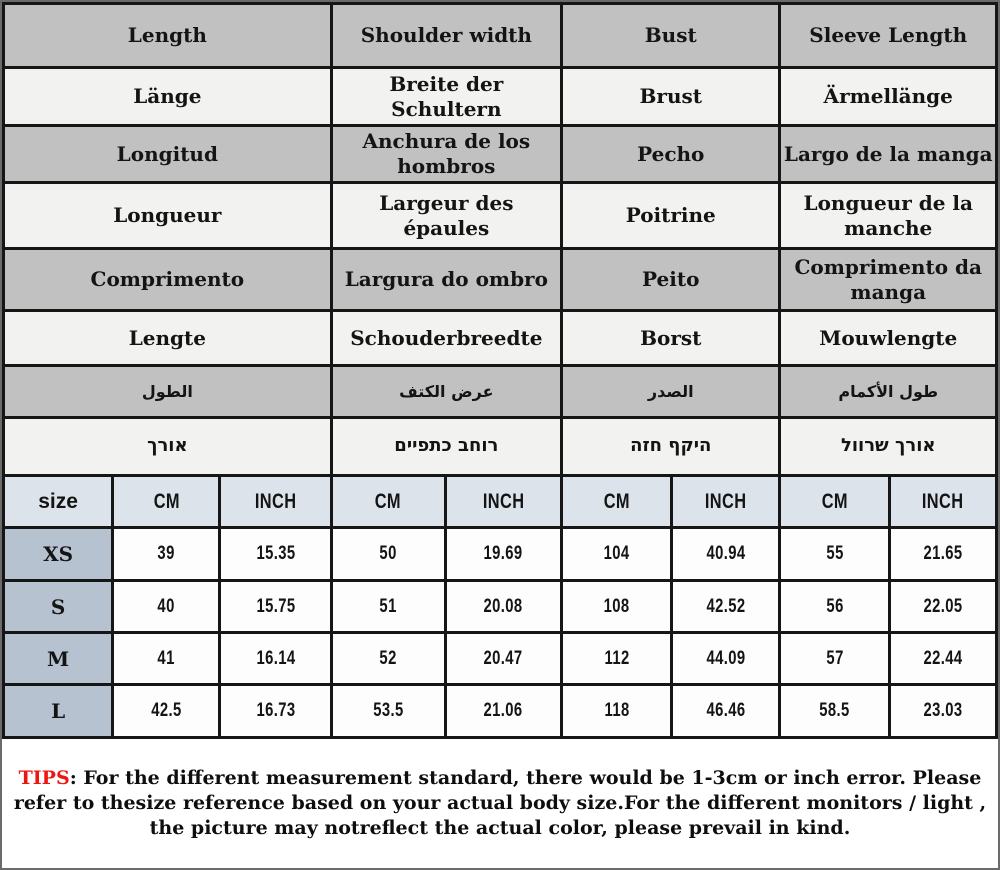 This screenshot has height=870, width=1000. I want to click on measurement-cell: 40, so click(166, 606).